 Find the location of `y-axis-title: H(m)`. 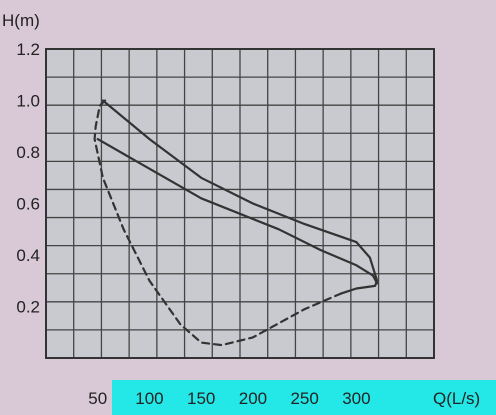

y-axis-title: H(m) is located at coordinates (21, 20).